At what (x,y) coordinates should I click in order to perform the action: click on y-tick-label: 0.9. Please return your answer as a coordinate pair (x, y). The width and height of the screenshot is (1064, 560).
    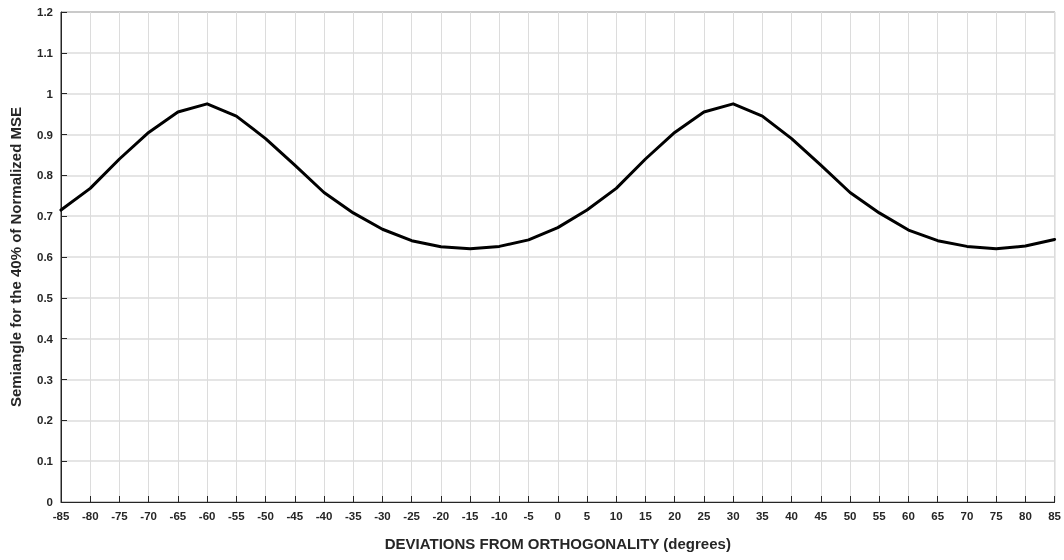
    Looking at the image, I should click on (45, 134).